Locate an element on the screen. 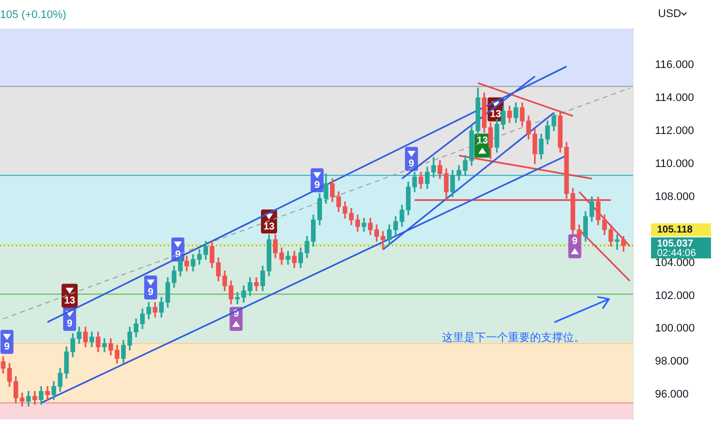 The image size is (713, 448). y-tick-label: 116.000 is located at coordinates (674, 64).